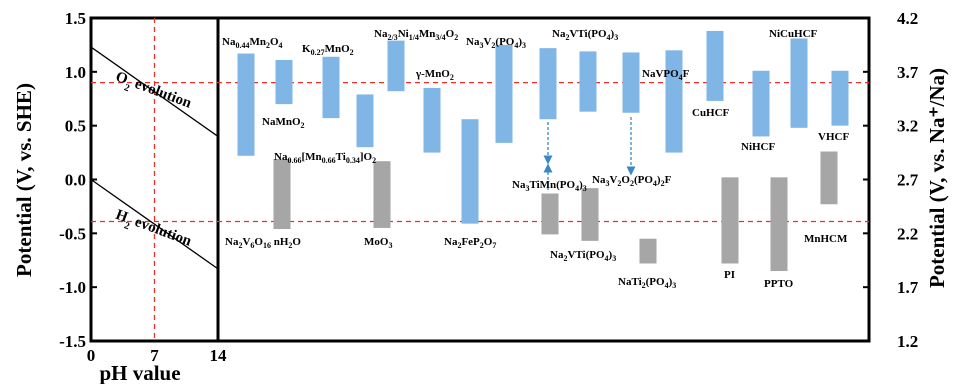 This screenshot has width=955, height=384. What do you see at coordinates (826, 239) in the screenshot?
I see `label-mnhcm: MnHCM` at bounding box center [826, 239].